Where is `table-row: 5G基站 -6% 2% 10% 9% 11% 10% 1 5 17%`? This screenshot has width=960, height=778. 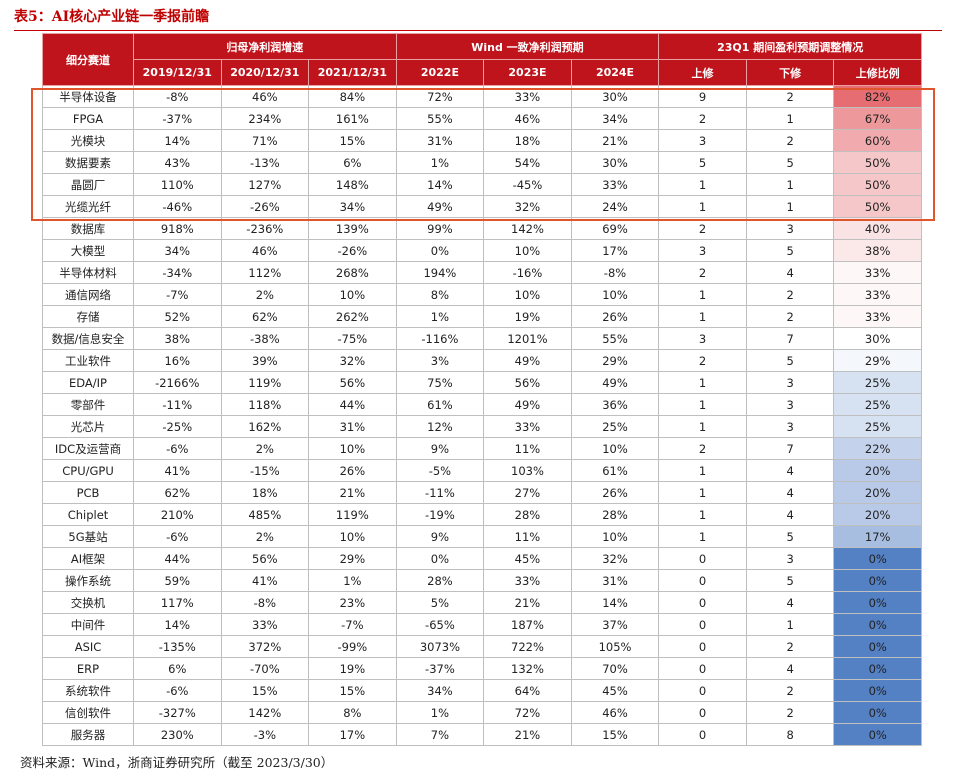
table-row: 5G基站 -6% 2% 10% 9% 11% 10% 1 5 17% is located at coordinates (482, 536).